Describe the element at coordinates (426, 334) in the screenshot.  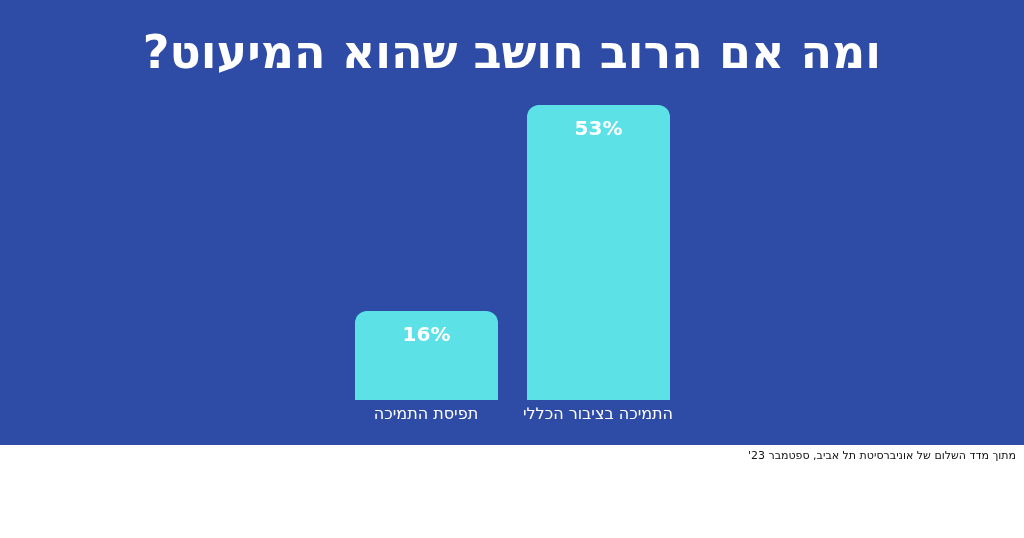
I see `data-label: 16%` at that location.